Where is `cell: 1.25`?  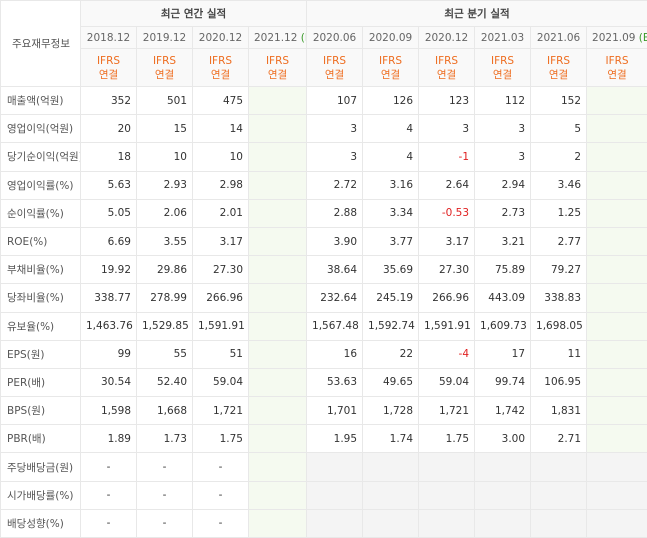 cell: 1.25 is located at coordinates (559, 213).